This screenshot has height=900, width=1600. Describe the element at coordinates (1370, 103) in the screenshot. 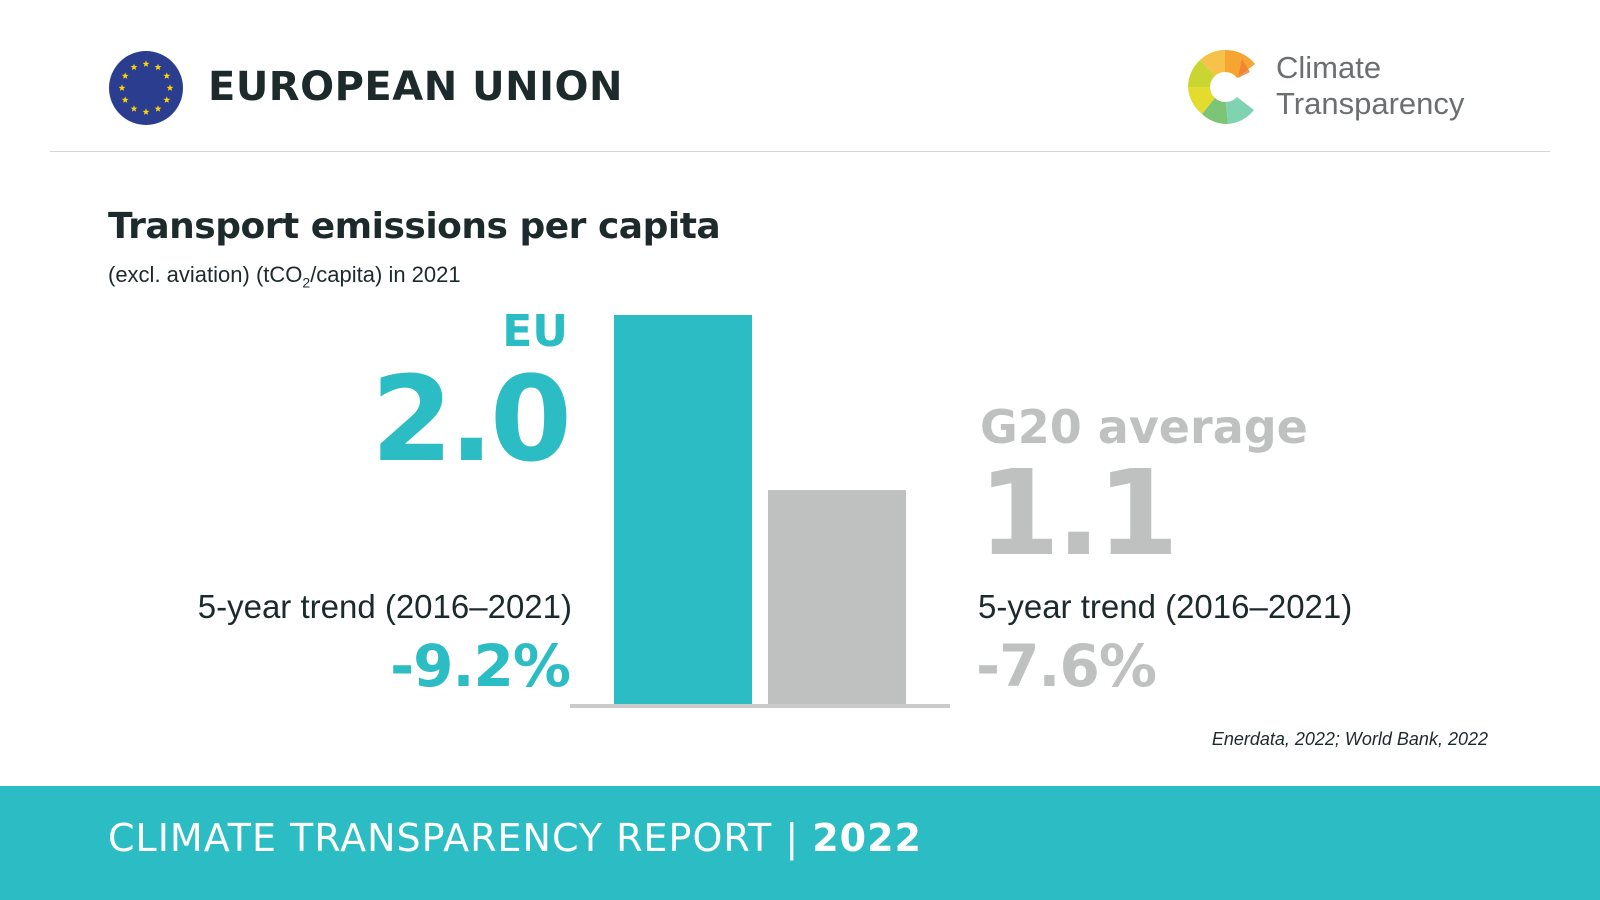

I see `brand-line-2: Transparency` at that location.